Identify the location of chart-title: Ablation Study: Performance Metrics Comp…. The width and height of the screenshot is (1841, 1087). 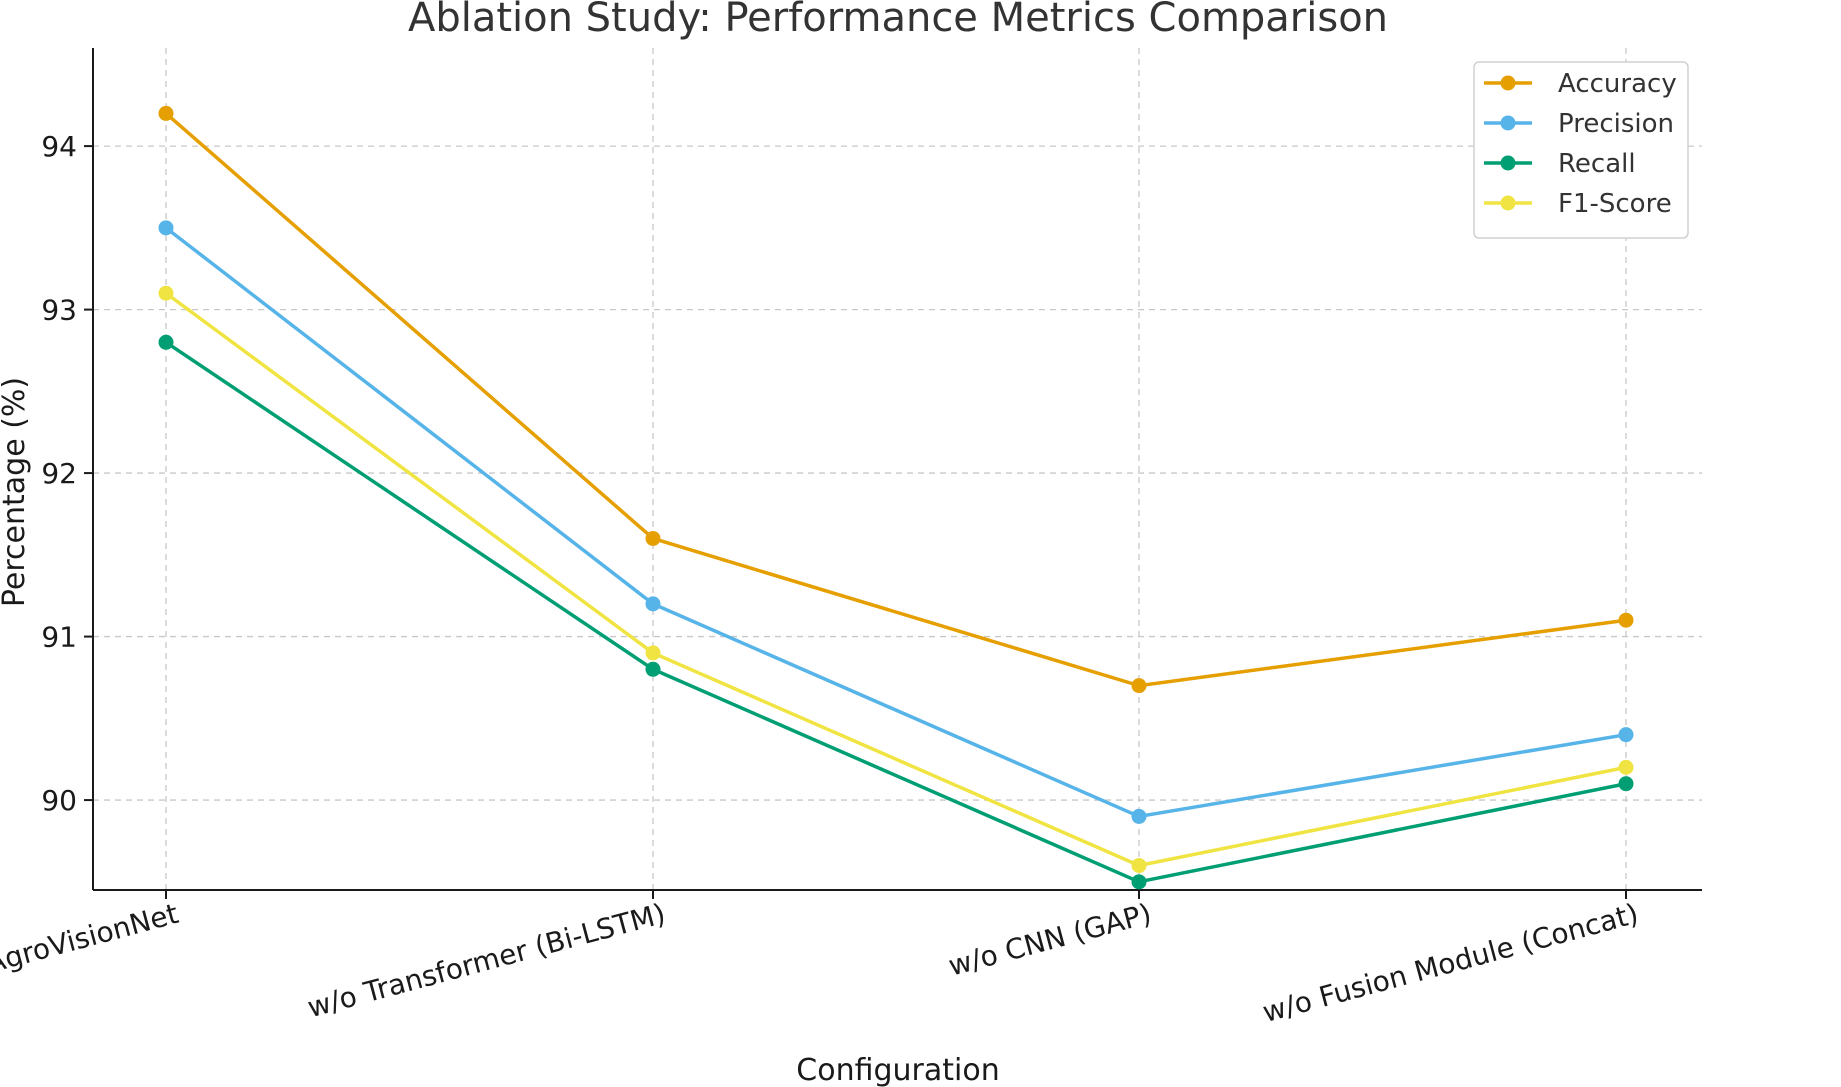
(898, 20).